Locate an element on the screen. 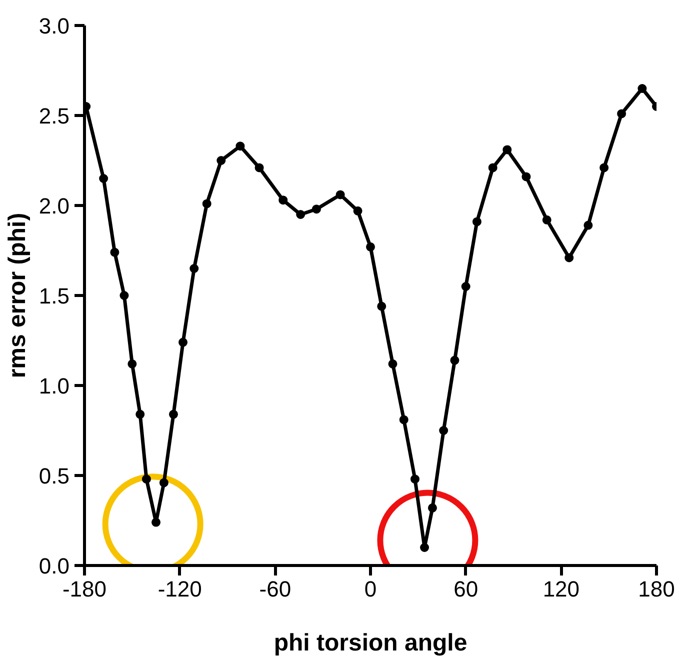 The width and height of the screenshot is (686, 659). y-tick-label: 0.0 is located at coordinates (54, 566).